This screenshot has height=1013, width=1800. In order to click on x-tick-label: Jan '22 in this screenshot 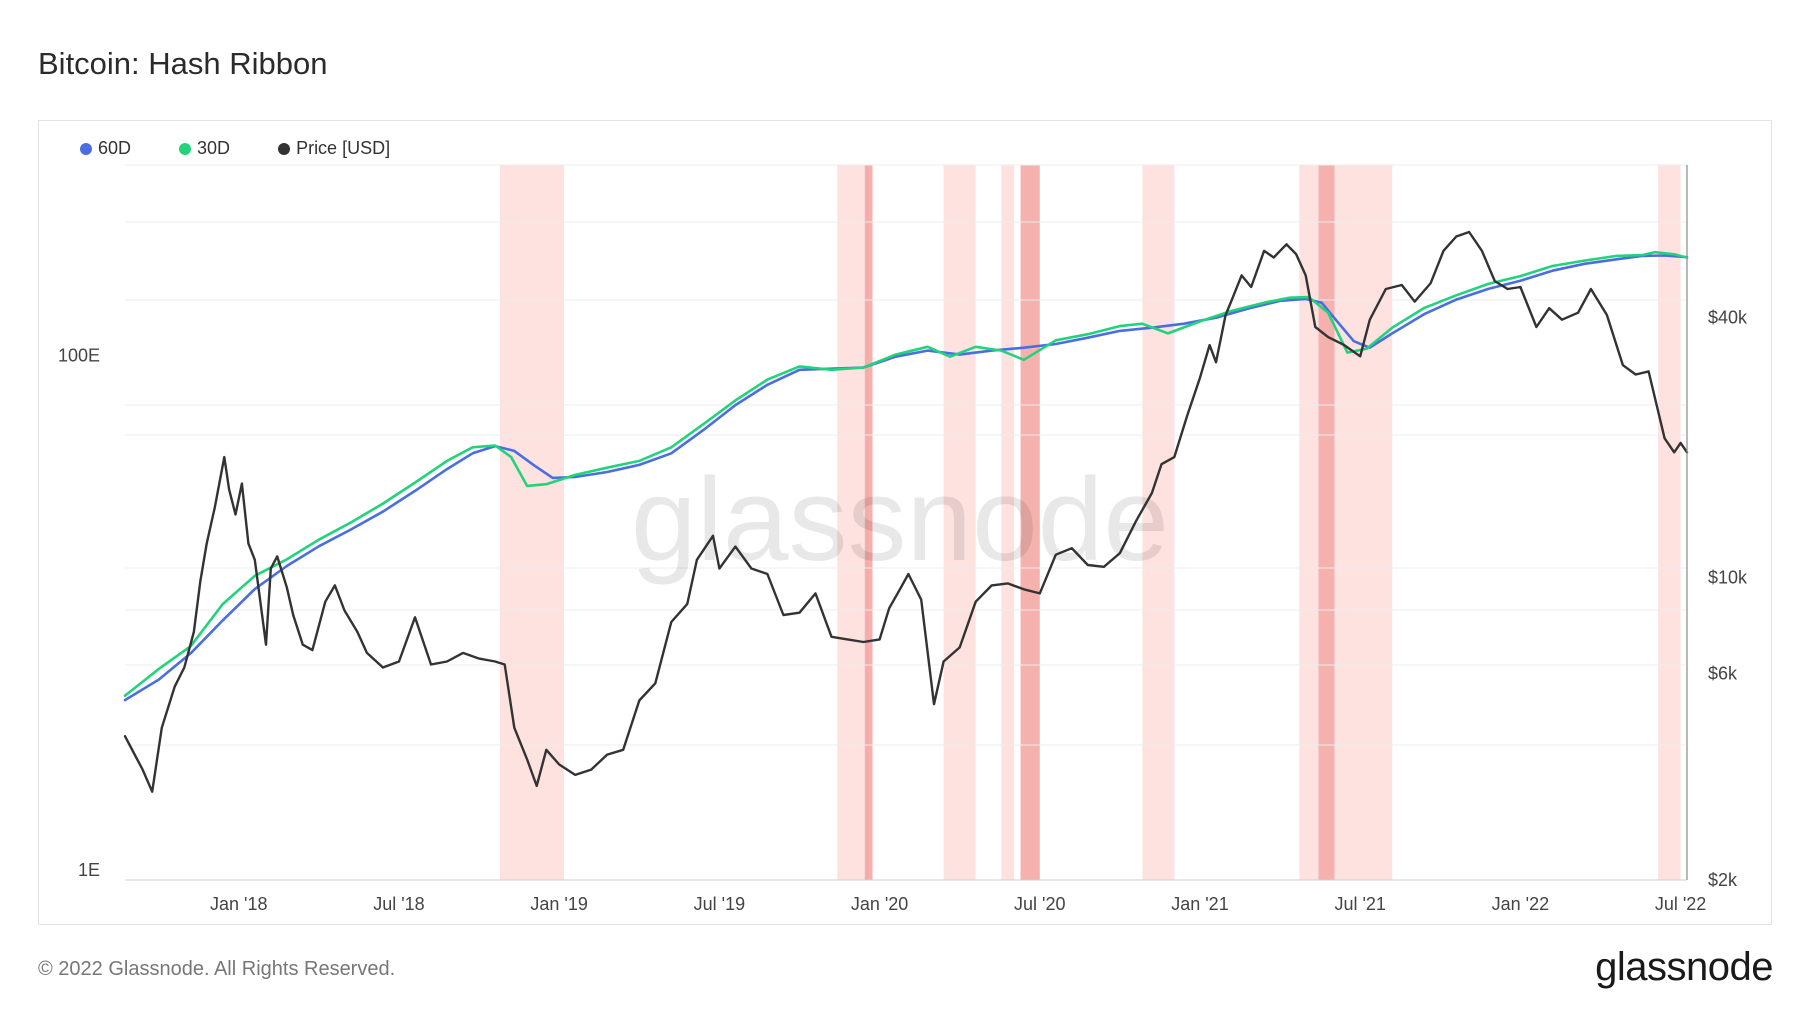, I will do `click(1520, 904)`.